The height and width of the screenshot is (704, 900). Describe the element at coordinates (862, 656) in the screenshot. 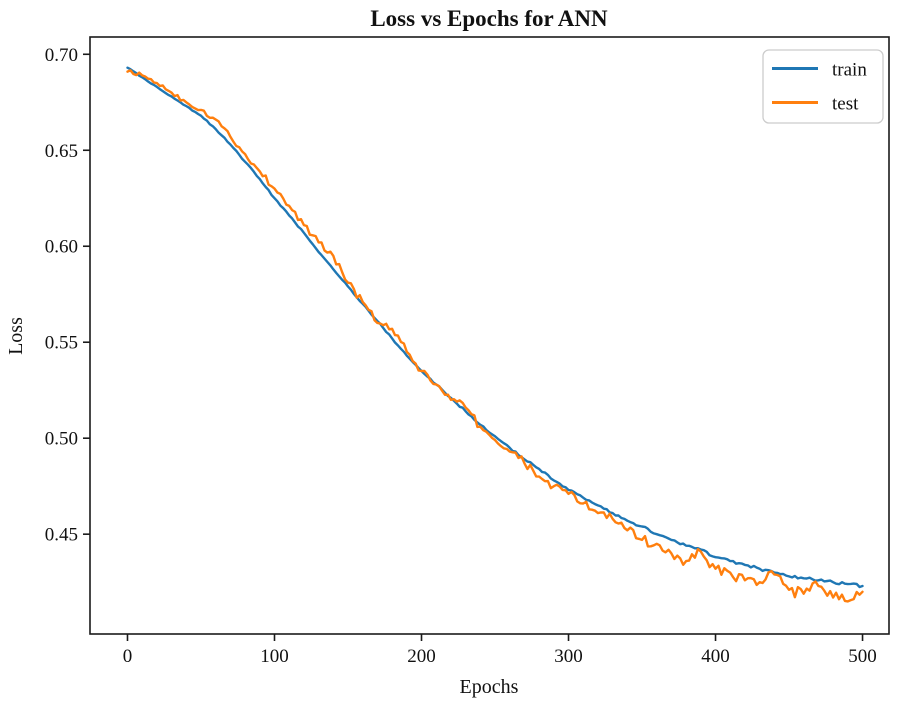

I see `x-tick-label: 500` at that location.